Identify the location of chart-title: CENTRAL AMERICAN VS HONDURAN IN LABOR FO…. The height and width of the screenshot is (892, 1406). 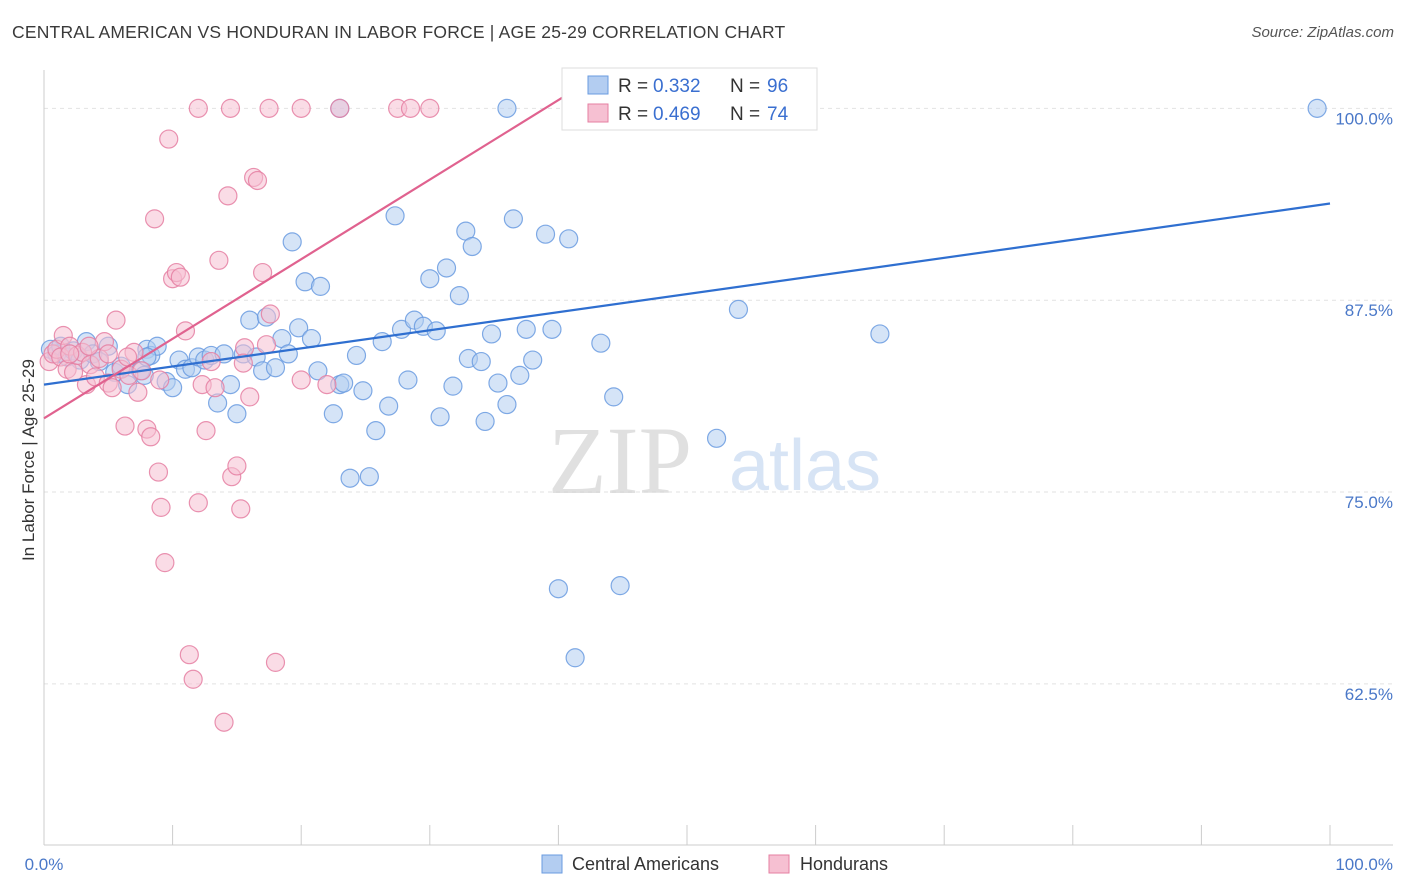
(399, 32).